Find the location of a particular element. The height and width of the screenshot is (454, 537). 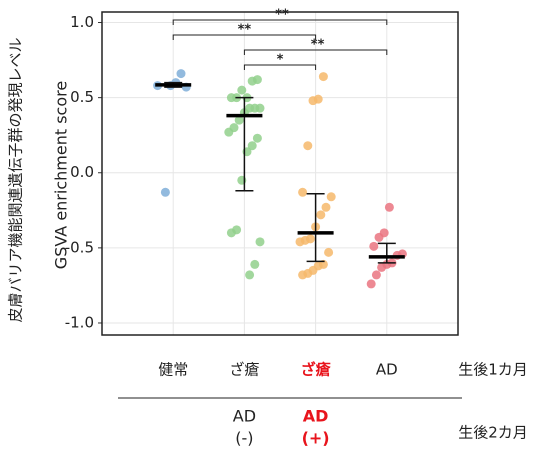

row-label: 生後2カ月 is located at coordinates (493, 433).